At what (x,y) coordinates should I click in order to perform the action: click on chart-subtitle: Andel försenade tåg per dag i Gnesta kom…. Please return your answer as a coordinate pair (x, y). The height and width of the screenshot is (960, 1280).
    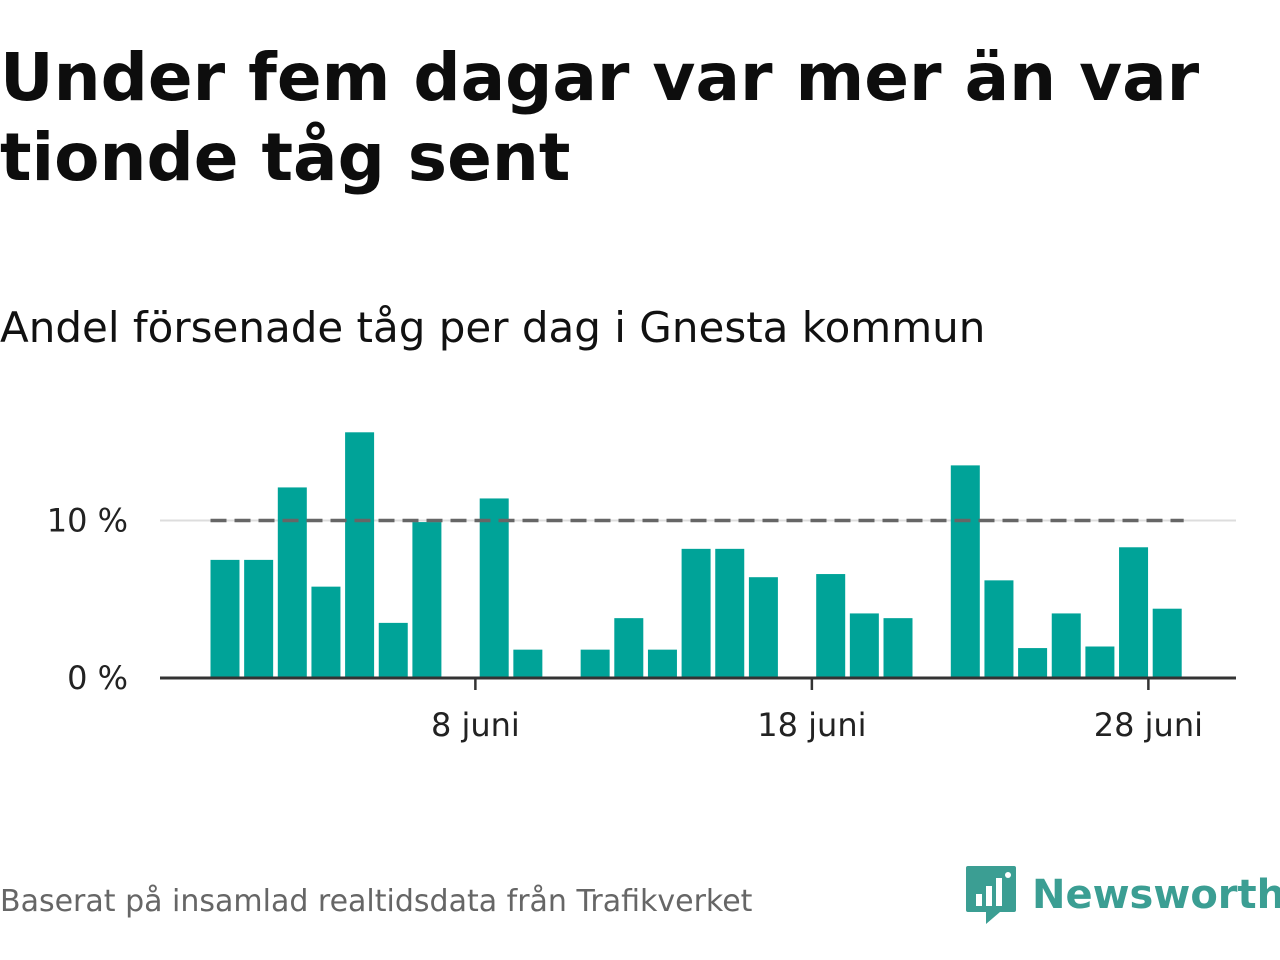
    Looking at the image, I should click on (493, 327).